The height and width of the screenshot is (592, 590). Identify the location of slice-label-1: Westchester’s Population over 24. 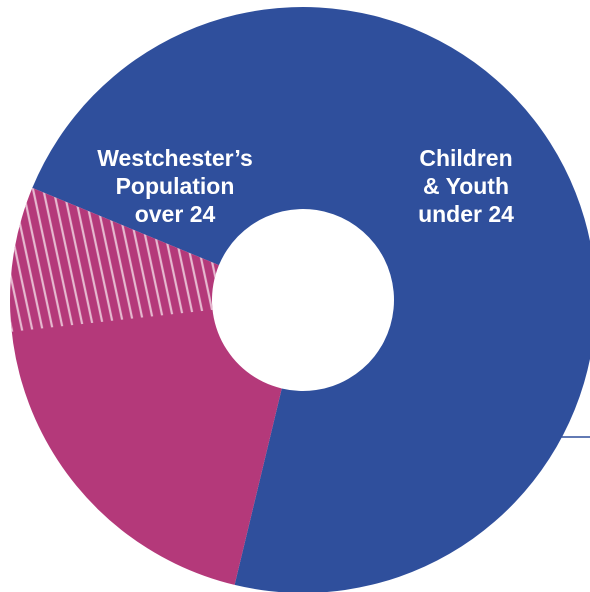
(175, 186).